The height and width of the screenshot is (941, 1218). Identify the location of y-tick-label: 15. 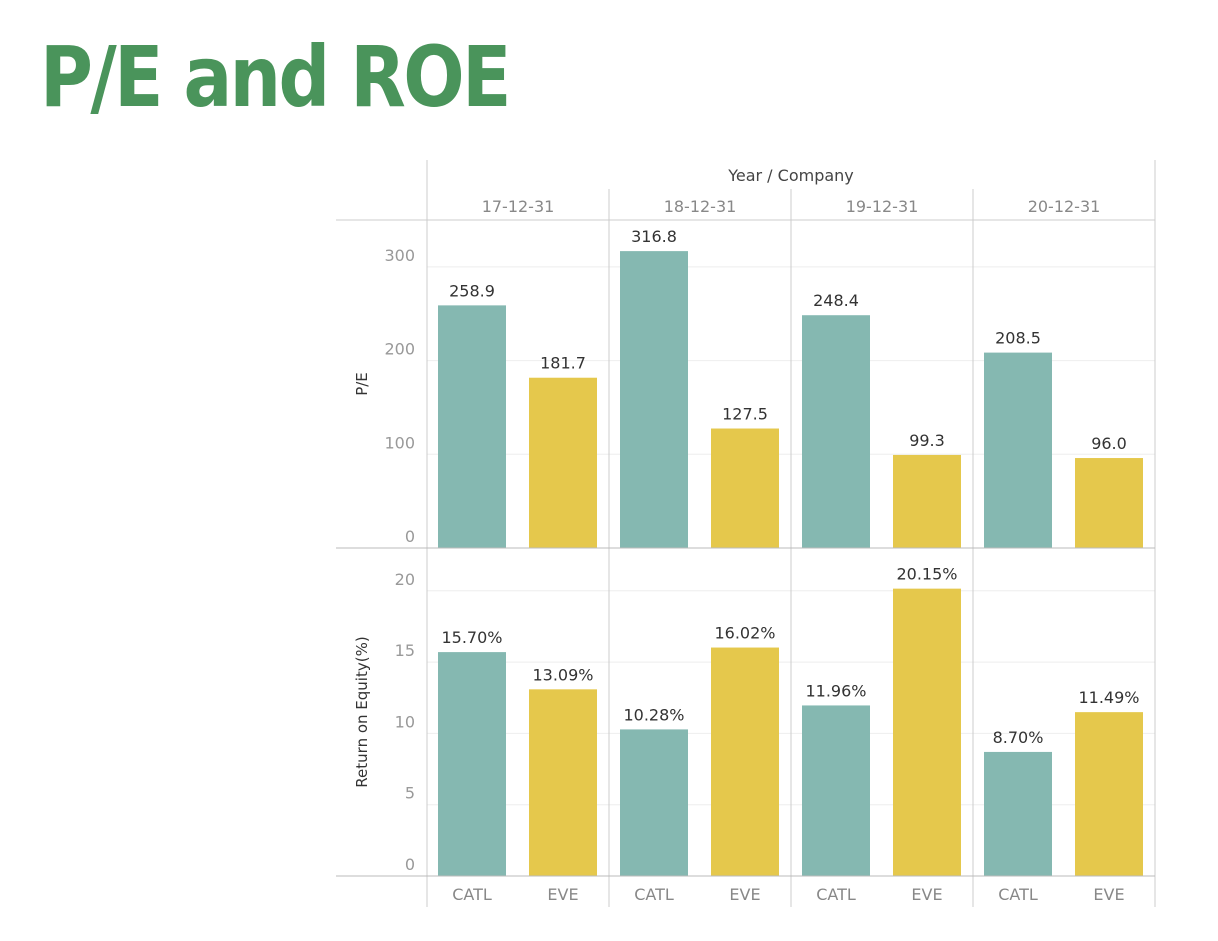
(405, 650).